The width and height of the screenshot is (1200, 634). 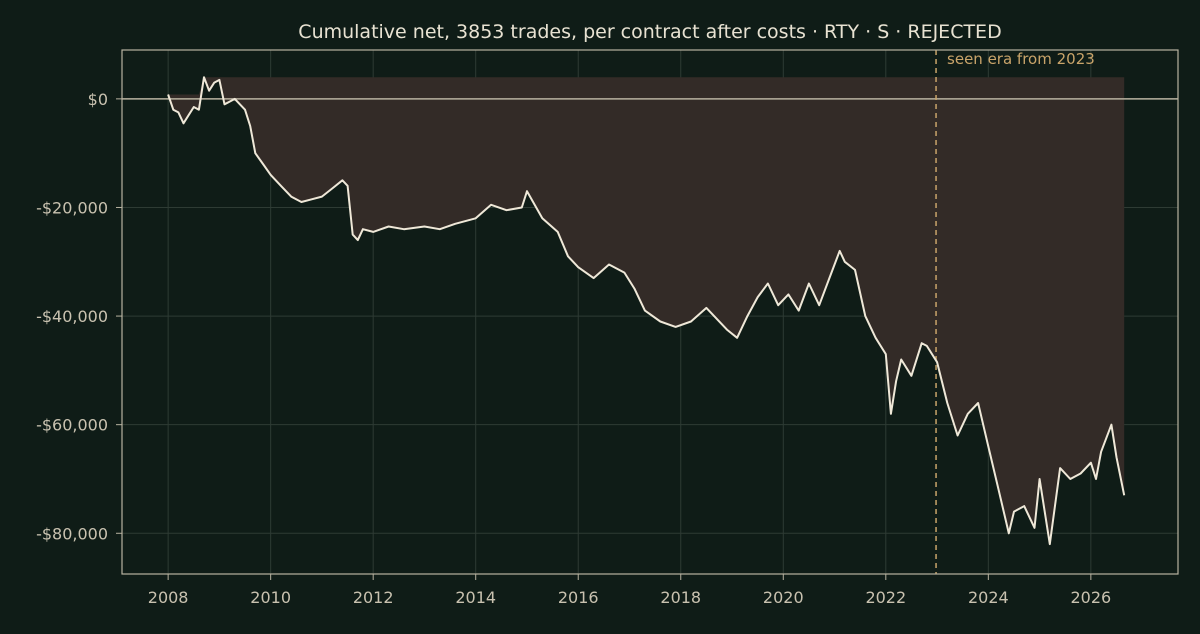 What do you see at coordinates (72, 425) in the screenshot?
I see `y-tick-label: -$60,000` at bounding box center [72, 425].